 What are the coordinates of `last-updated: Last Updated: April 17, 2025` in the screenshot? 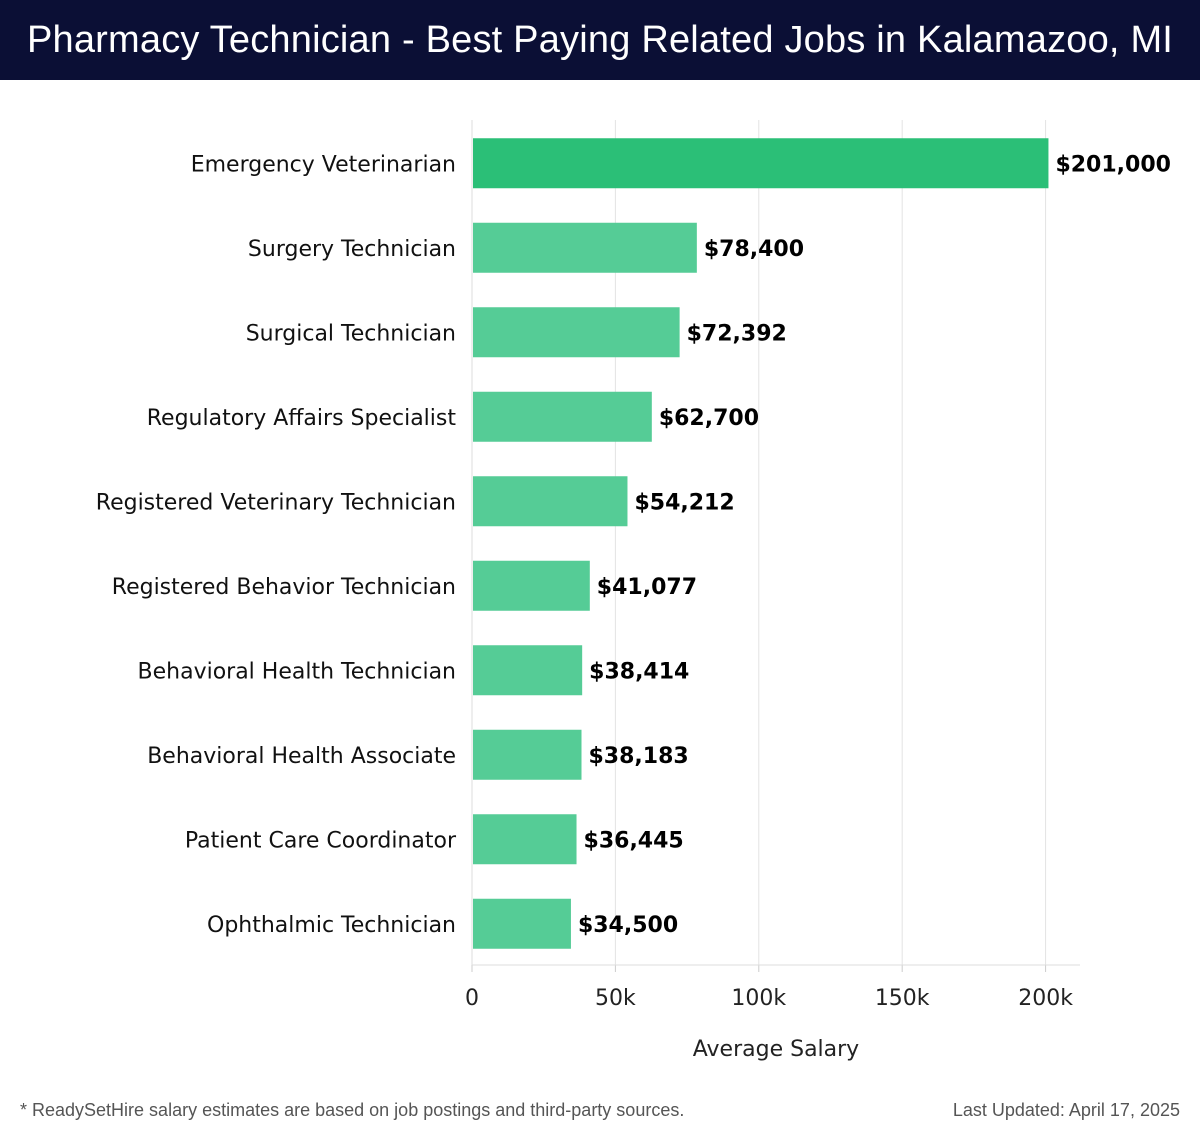 It's located at (1066, 1110).